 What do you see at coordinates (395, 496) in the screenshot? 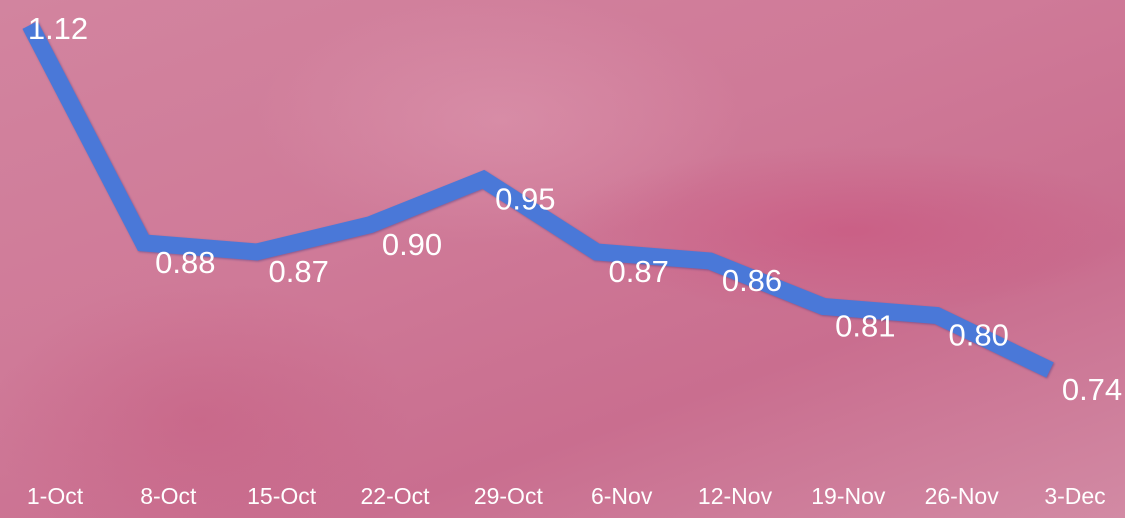
I see `x-tick-label: 22-Oct` at bounding box center [395, 496].